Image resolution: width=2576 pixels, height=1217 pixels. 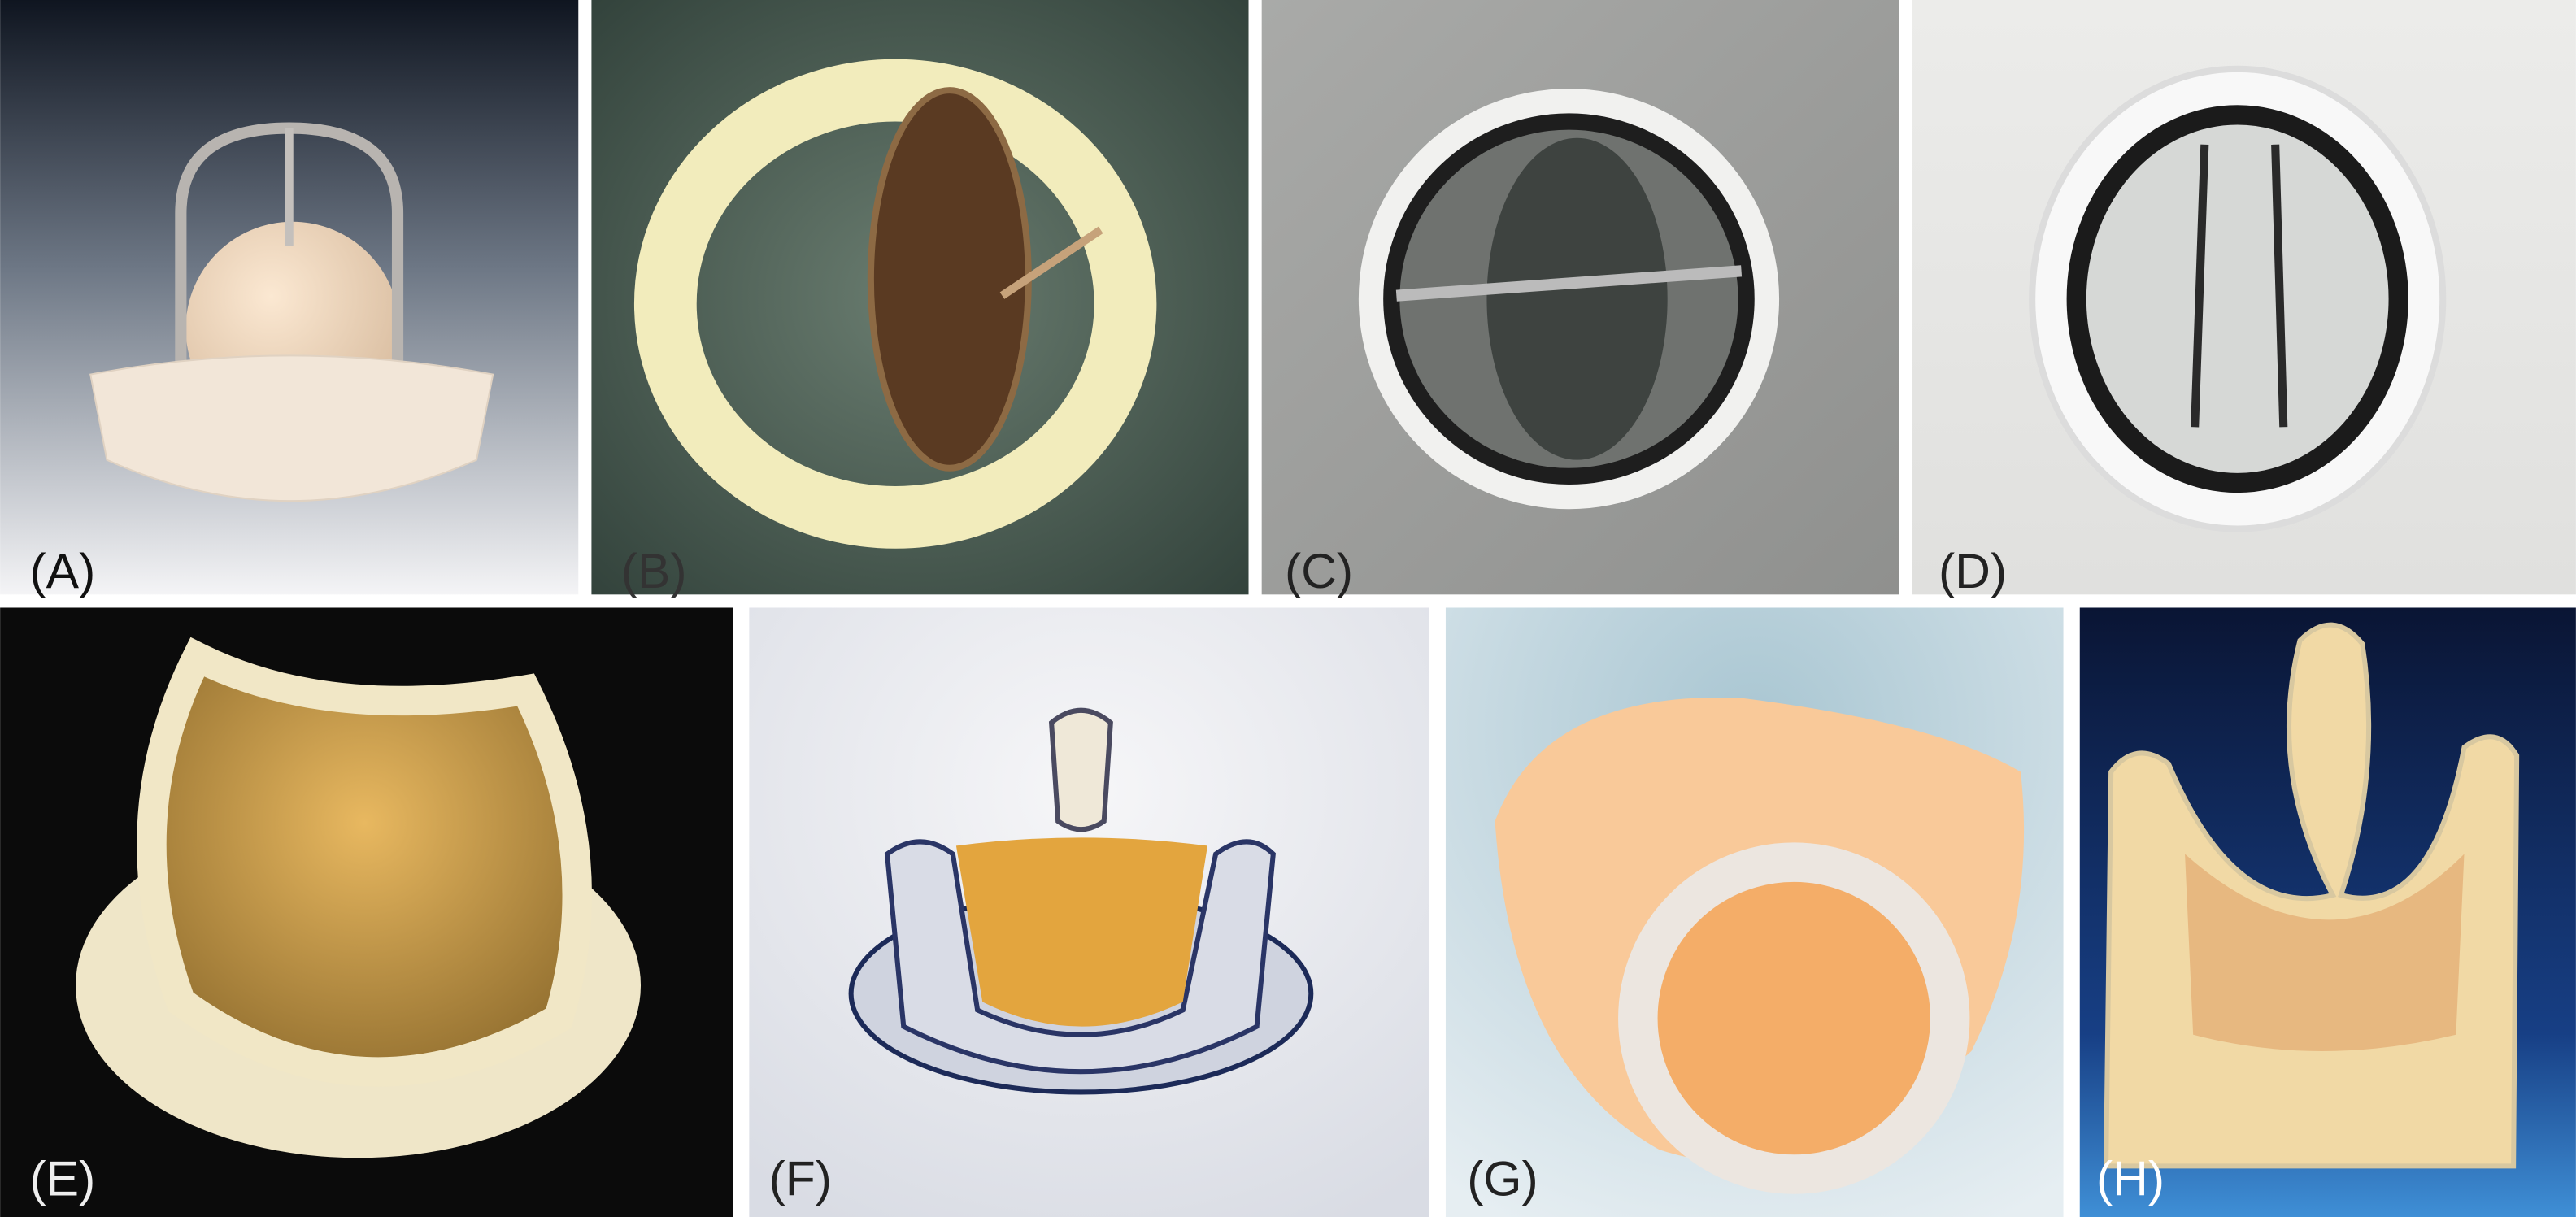 What do you see at coordinates (2244, 299) in the screenshot?
I see `panel-d: (D)` at bounding box center [2244, 299].